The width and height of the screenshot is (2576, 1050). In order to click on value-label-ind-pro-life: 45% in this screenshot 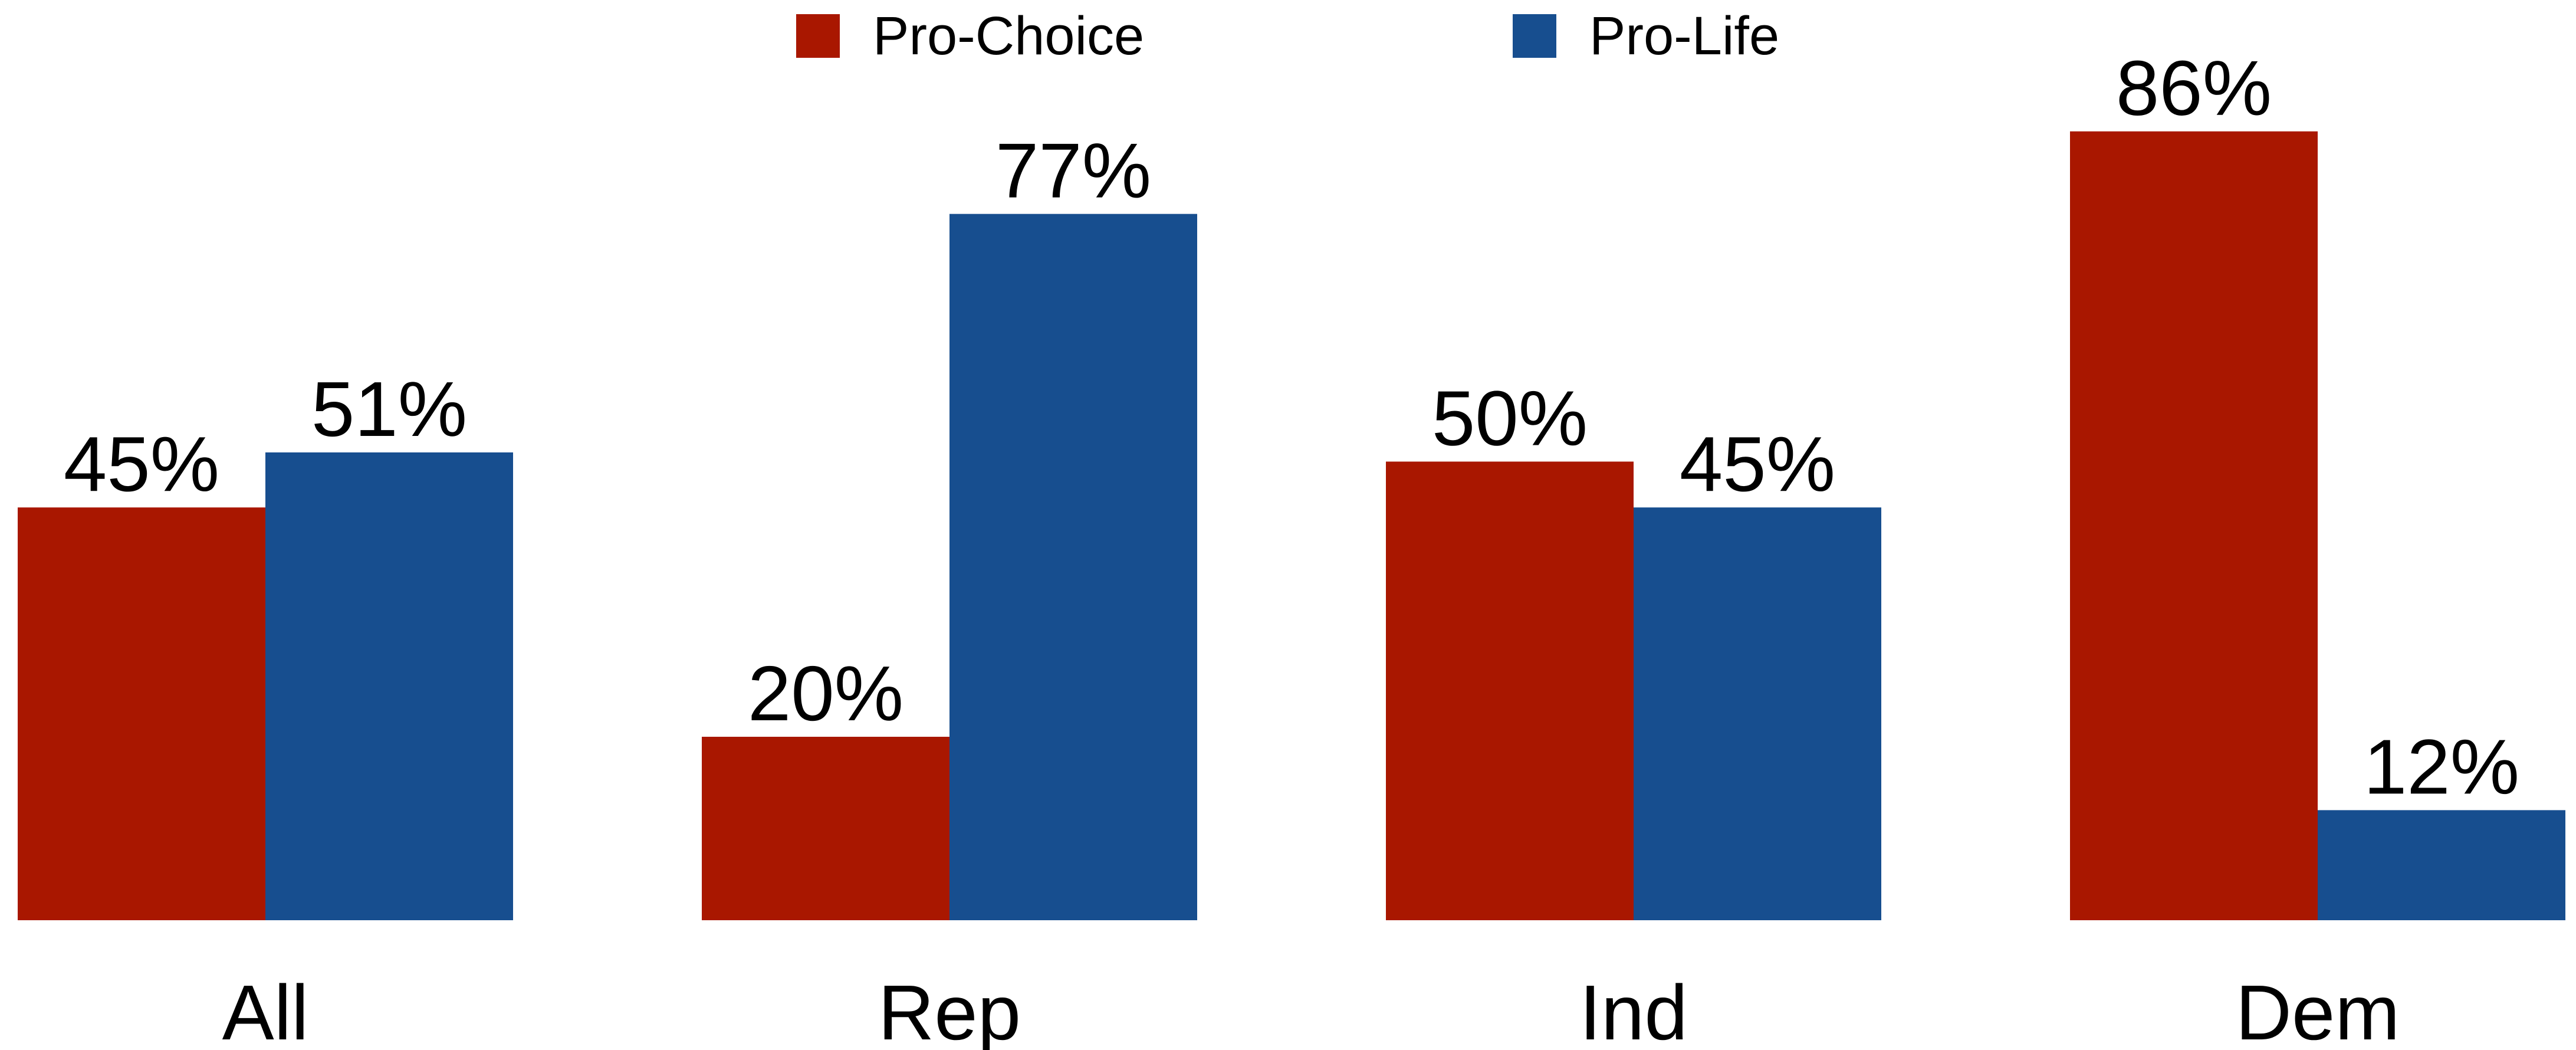, I will do `click(1757, 464)`.